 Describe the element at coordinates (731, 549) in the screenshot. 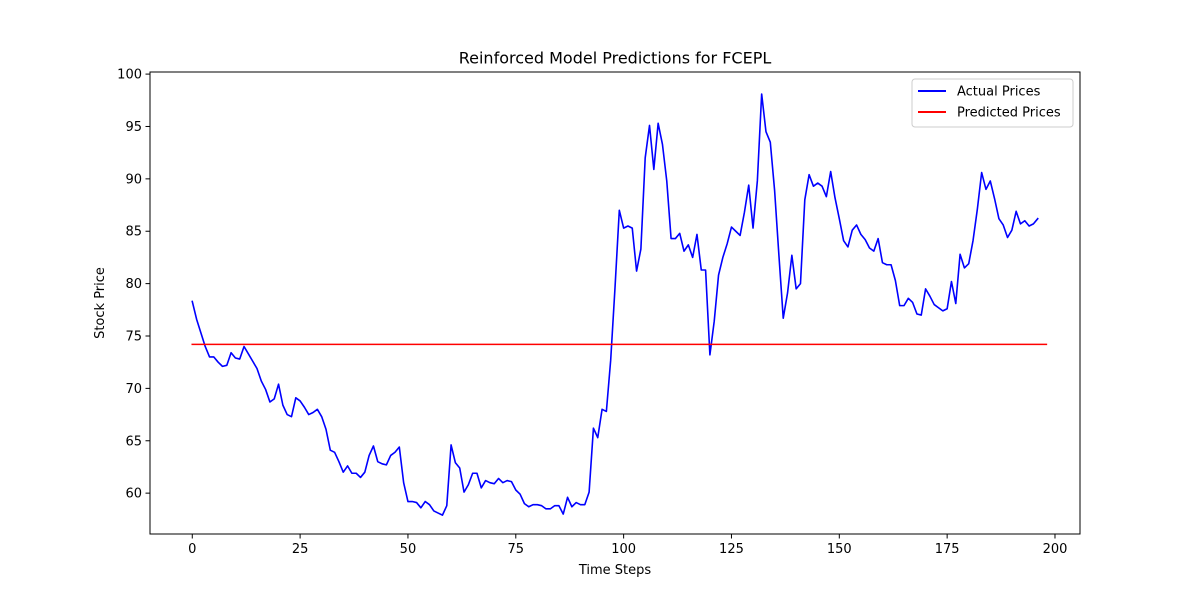

I see `x-tick-label: 125` at that location.